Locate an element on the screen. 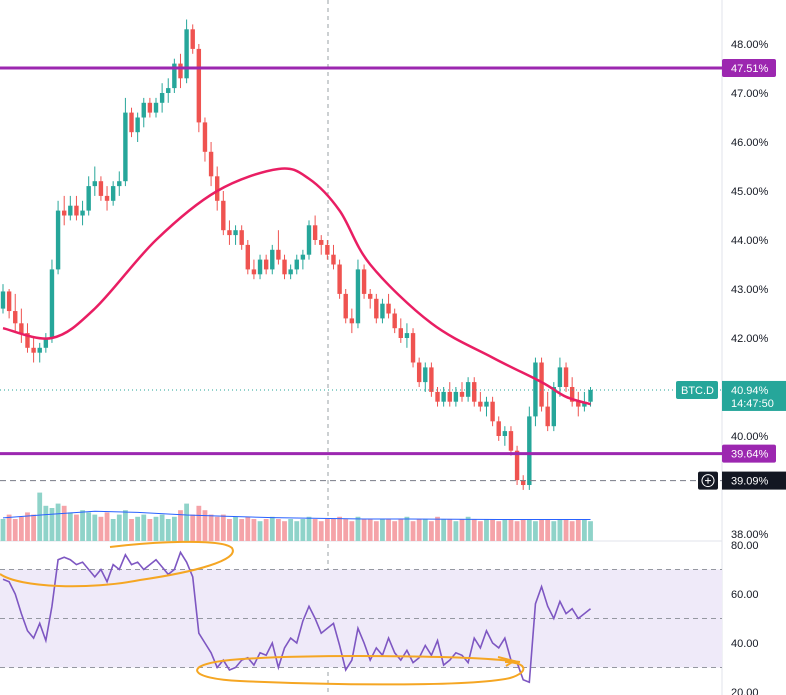  plus-circle-icon is located at coordinates (708, 481).